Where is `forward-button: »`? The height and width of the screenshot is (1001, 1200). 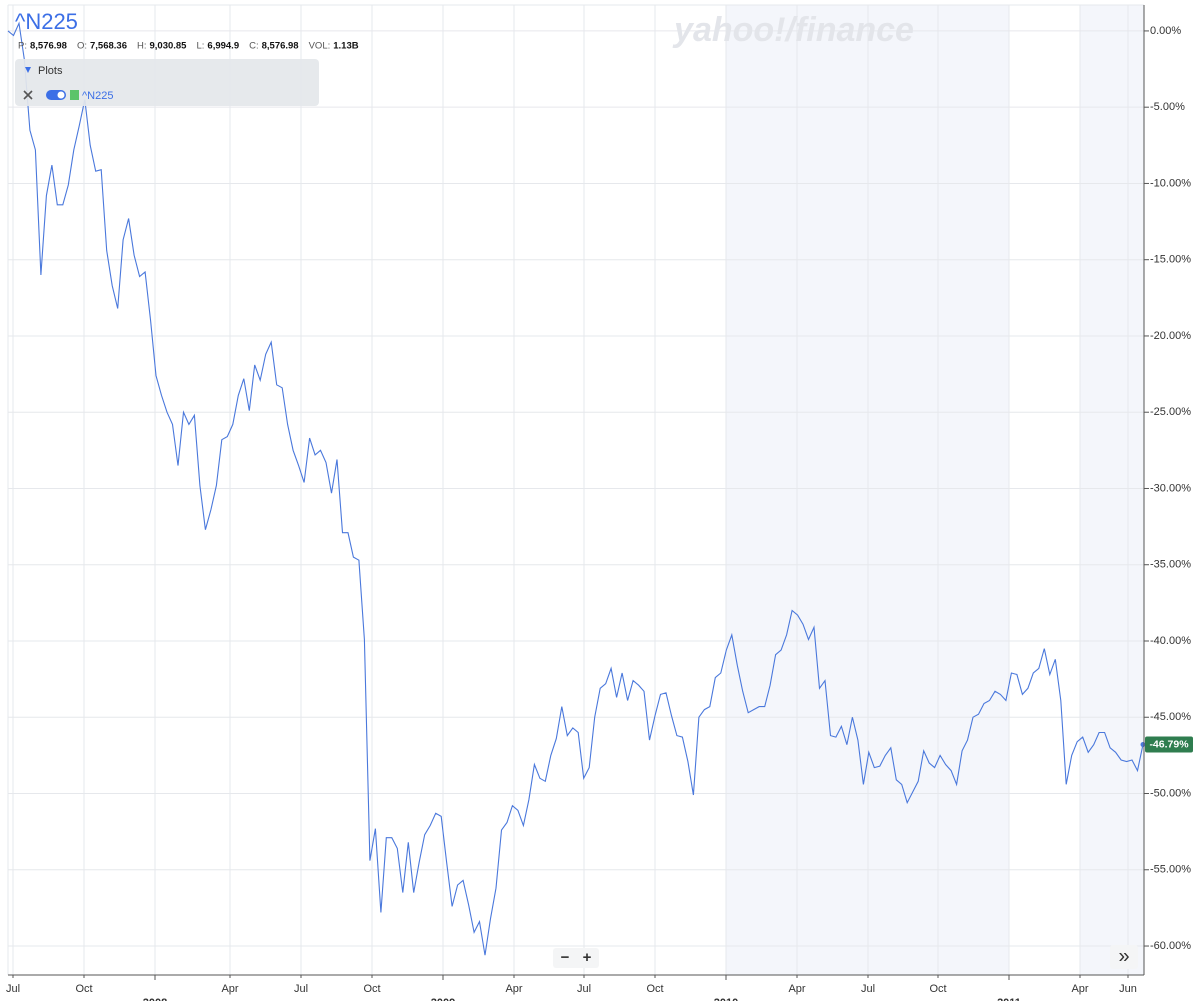
forward-button: » is located at coordinates (1123, 956).